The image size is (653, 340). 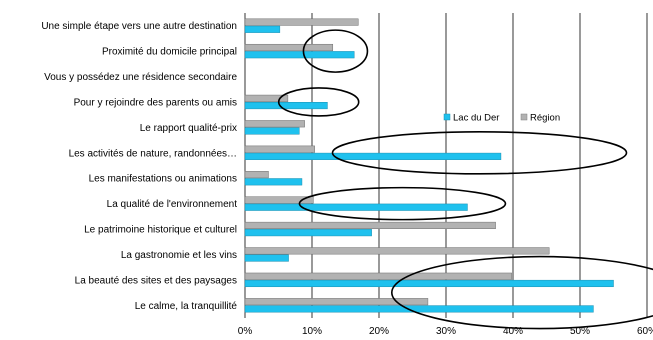 I want to click on category-label: Le patrimoine historique et culturel, so click(x=160, y=230).